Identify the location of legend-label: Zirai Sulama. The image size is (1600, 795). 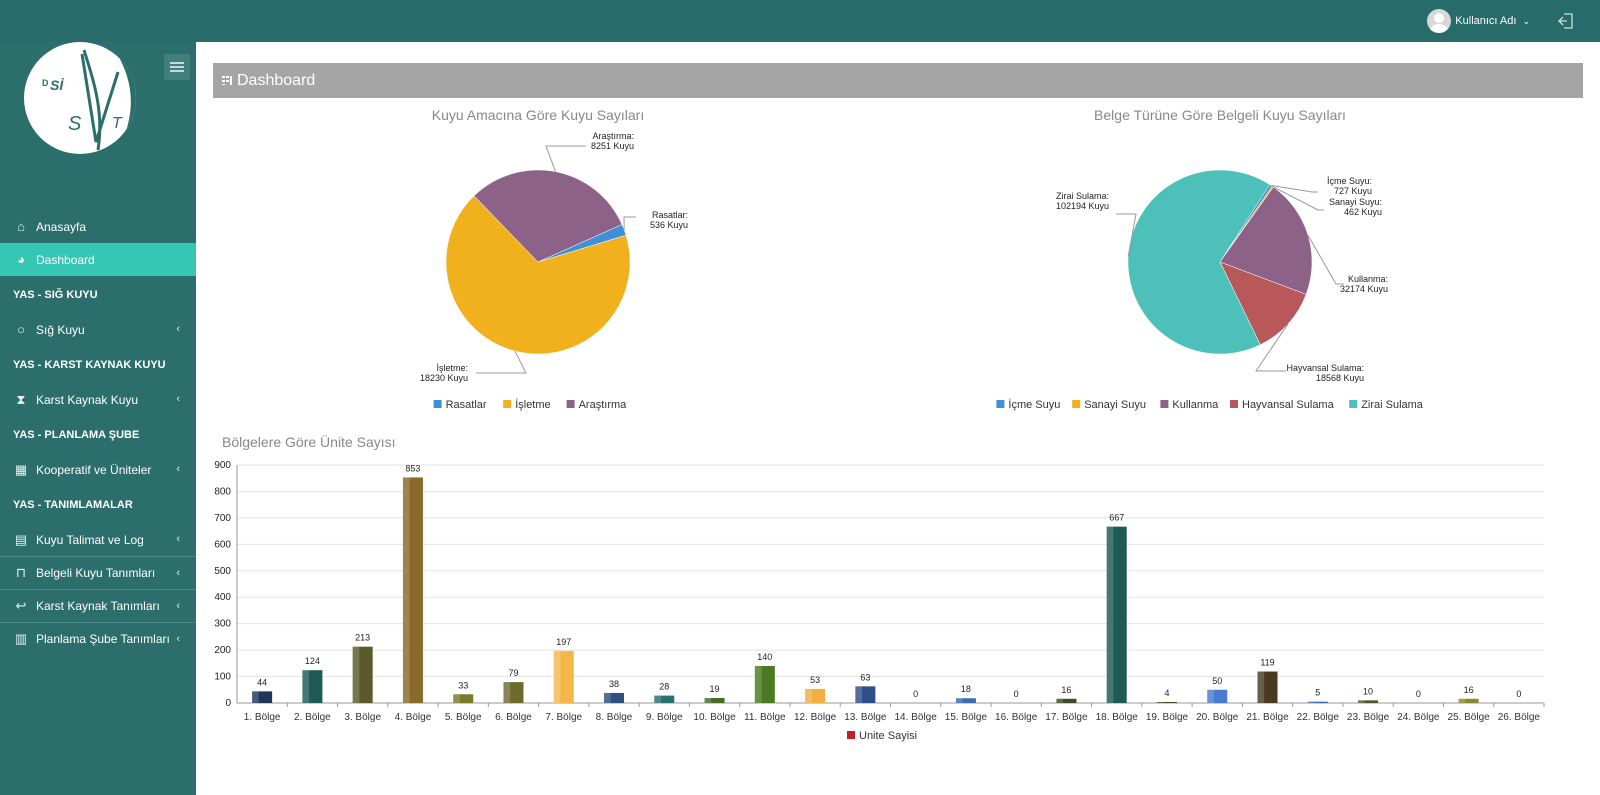
(1392, 405).